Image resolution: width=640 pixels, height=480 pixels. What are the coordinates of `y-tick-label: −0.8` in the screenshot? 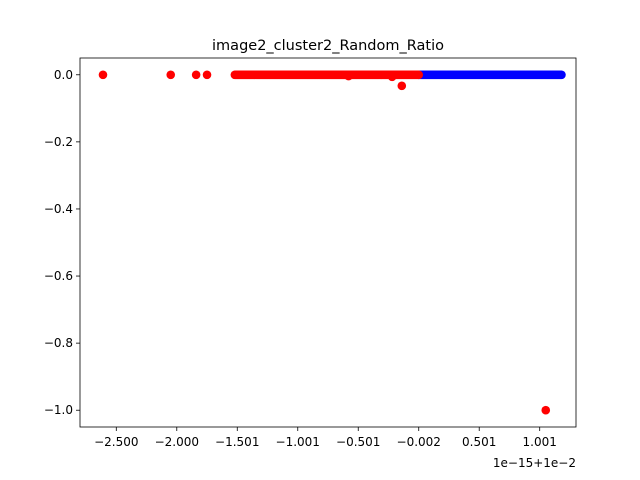 It's located at (58, 343).